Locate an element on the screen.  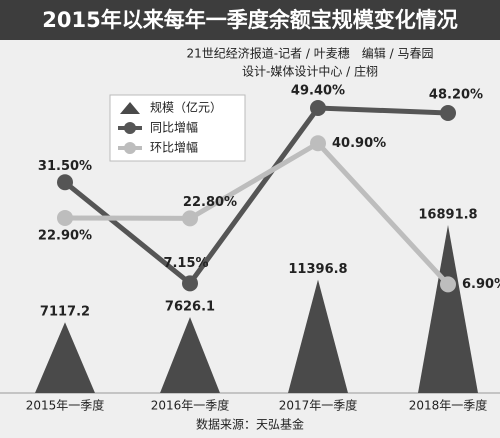
data-label: 48.20% is located at coordinates (456, 94).